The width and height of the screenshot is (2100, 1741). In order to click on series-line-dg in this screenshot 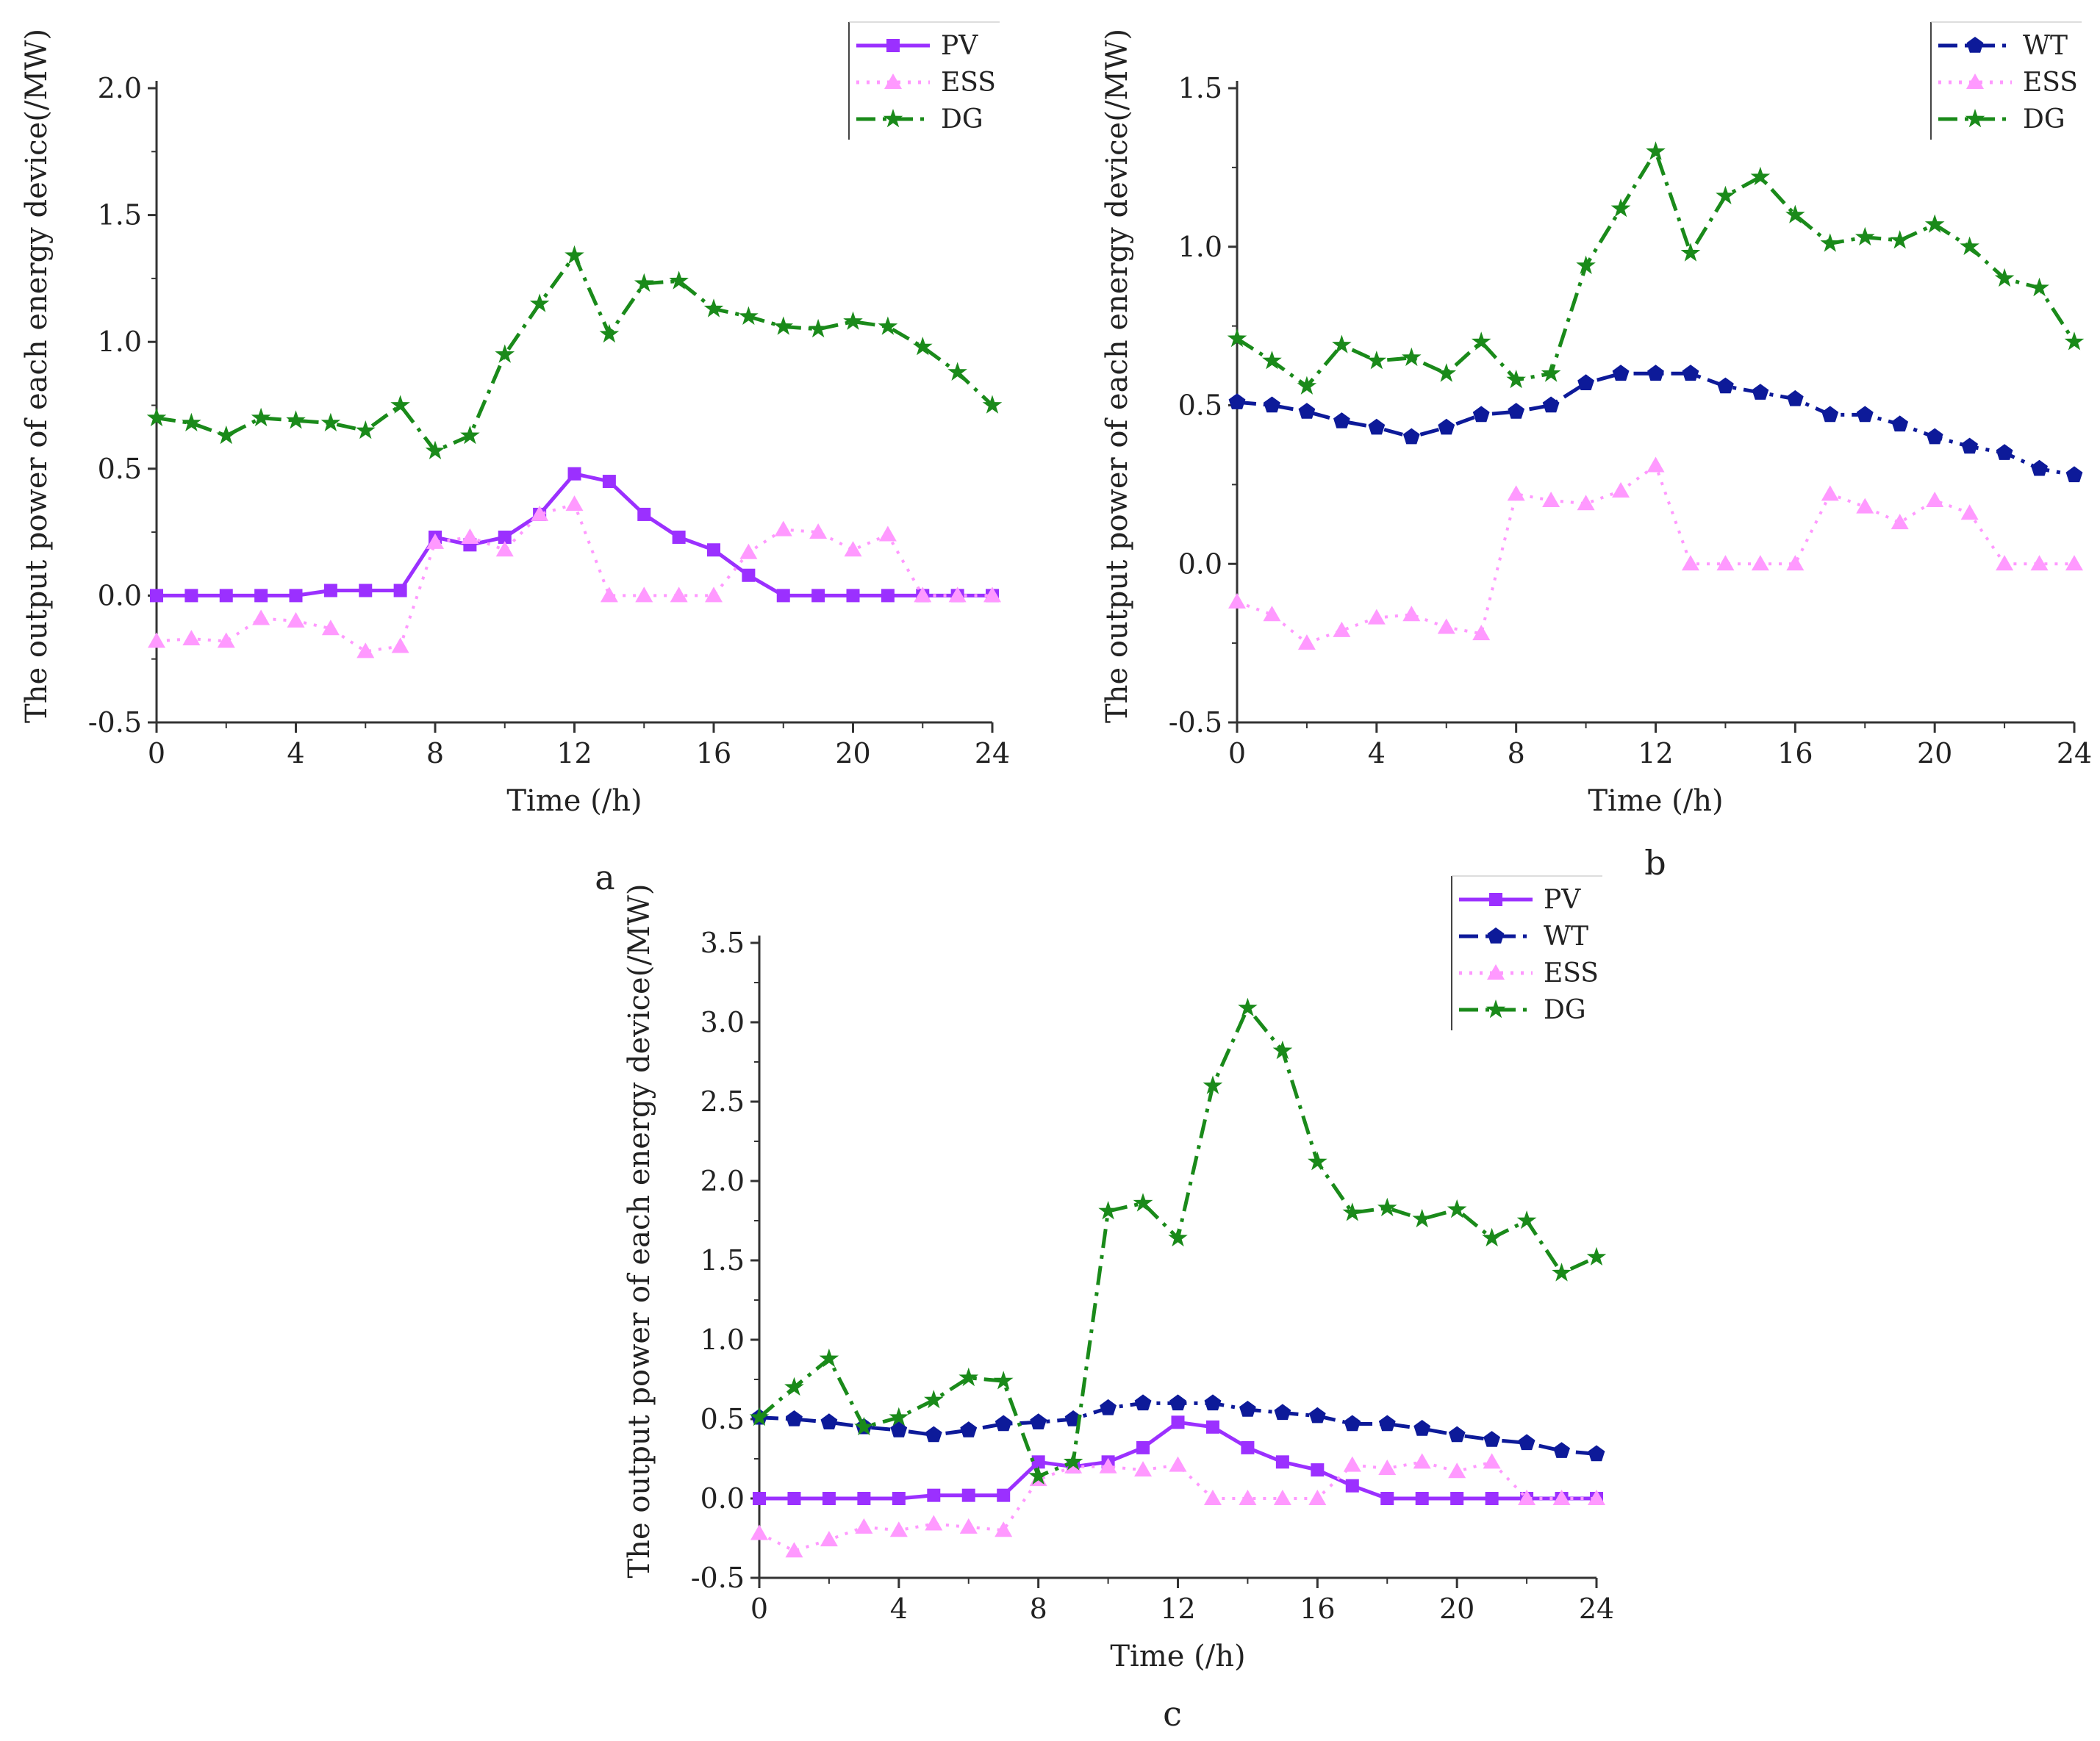, I will do `click(1656, 269)`.